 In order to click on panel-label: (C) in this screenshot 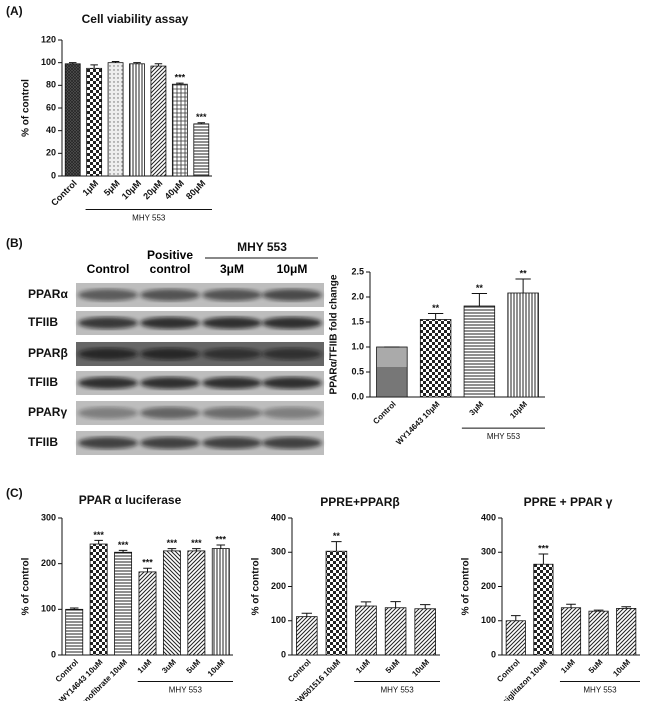, I will do `click(14, 493)`.